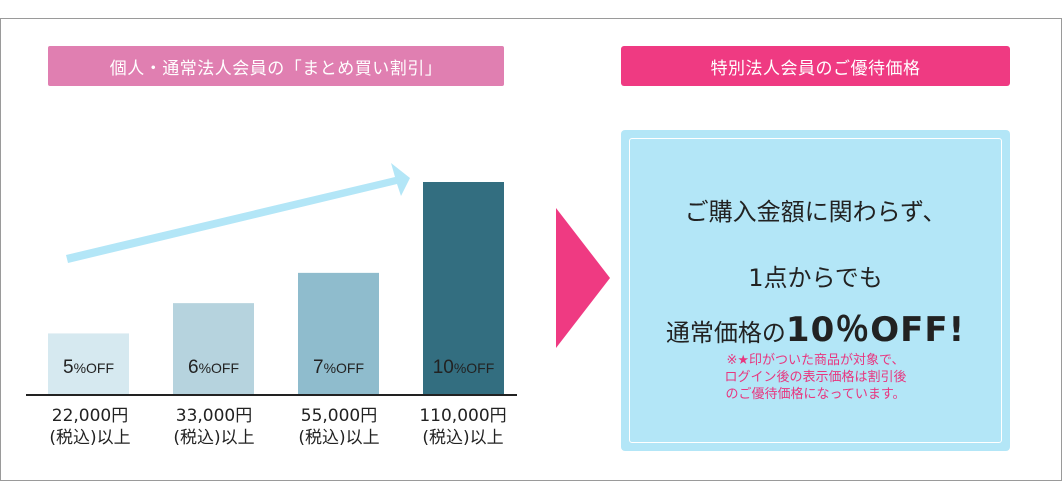 The image size is (1062, 500). What do you see at coordinates (815, 394) in the screenshot?
I see `note-line-3: のご優待価格になっています。` at bounding box center [815, 394].